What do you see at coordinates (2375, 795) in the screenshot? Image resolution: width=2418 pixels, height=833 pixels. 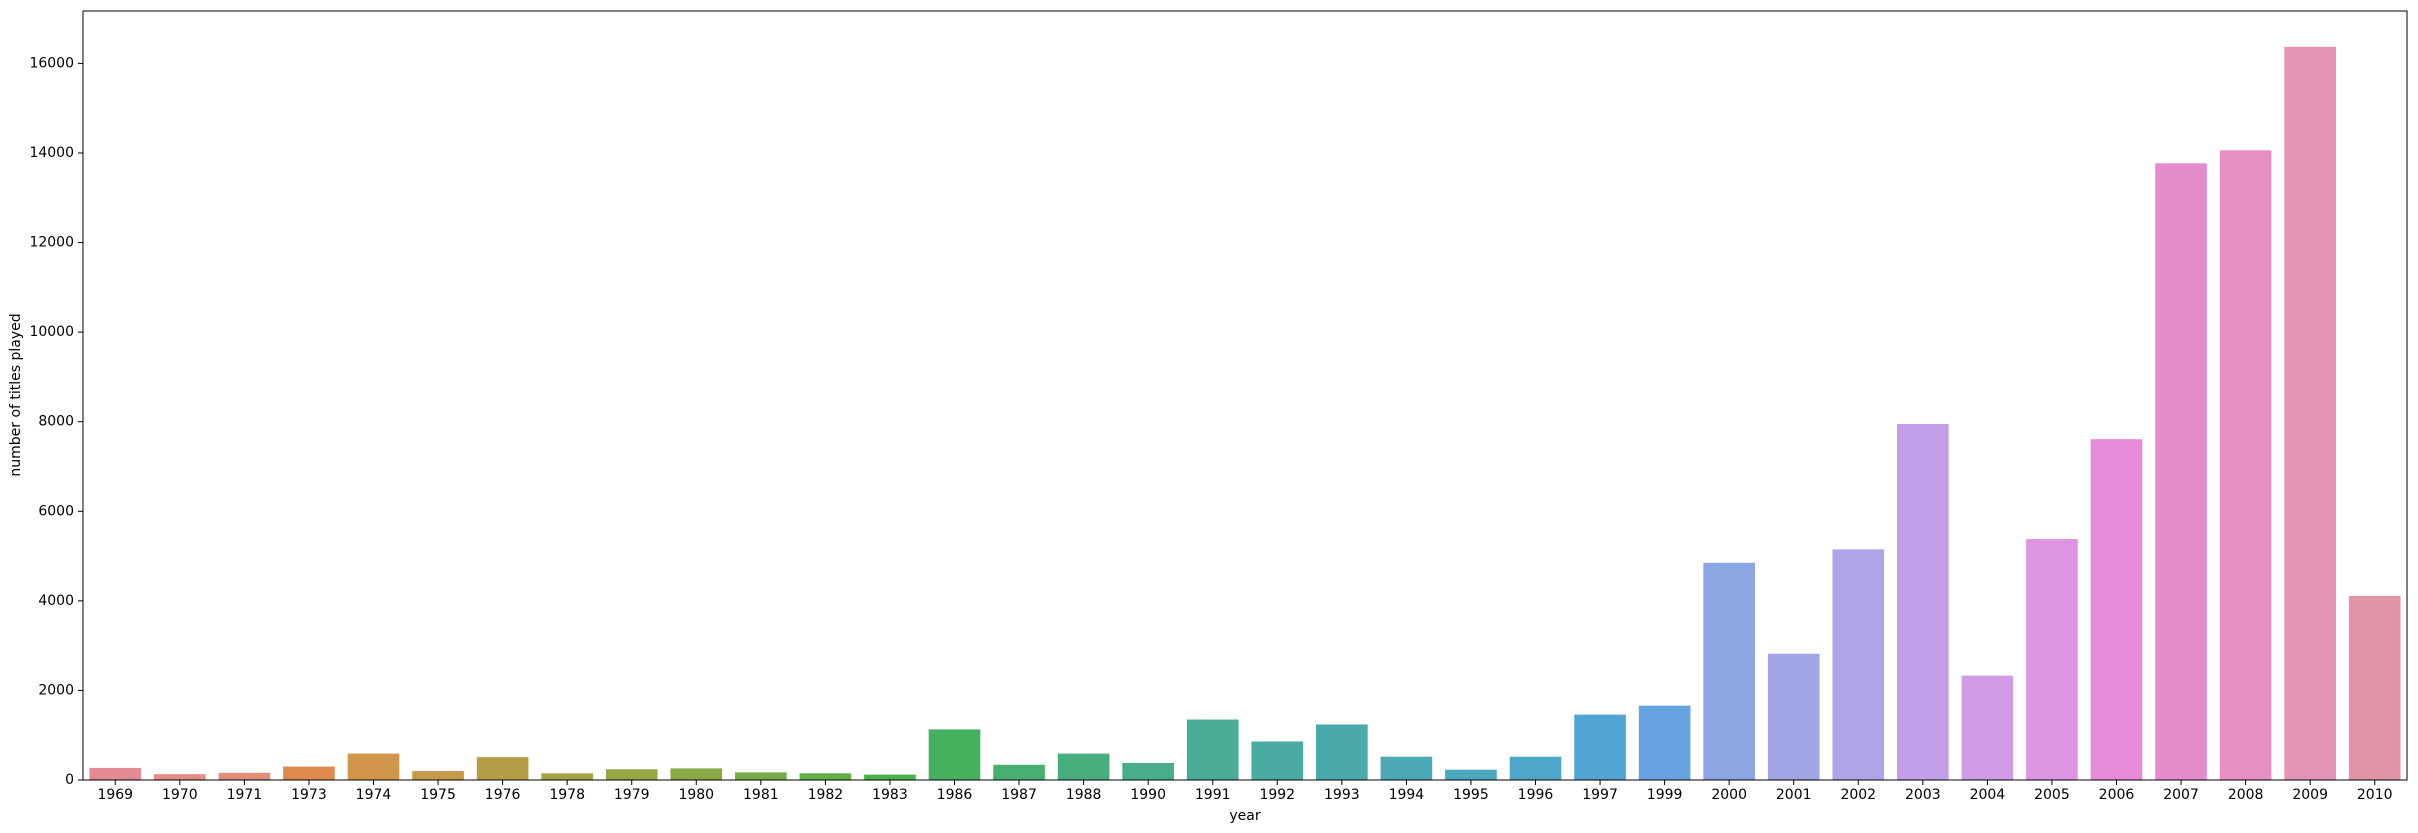 I see `x-tick-label: 2010` at bounding box center [2375, 795].